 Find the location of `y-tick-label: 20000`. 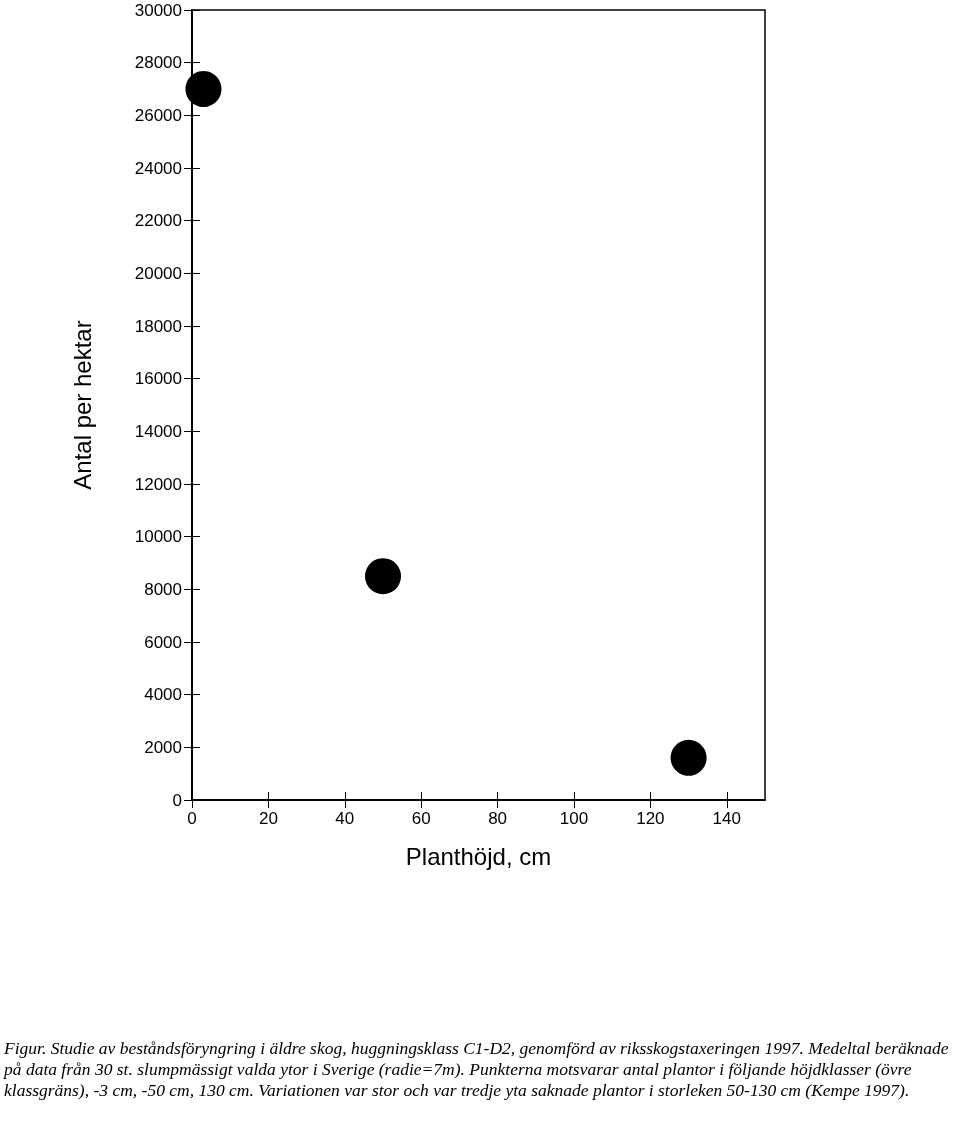

y-tick-label: 20000 is located at coordinates (158, 273).